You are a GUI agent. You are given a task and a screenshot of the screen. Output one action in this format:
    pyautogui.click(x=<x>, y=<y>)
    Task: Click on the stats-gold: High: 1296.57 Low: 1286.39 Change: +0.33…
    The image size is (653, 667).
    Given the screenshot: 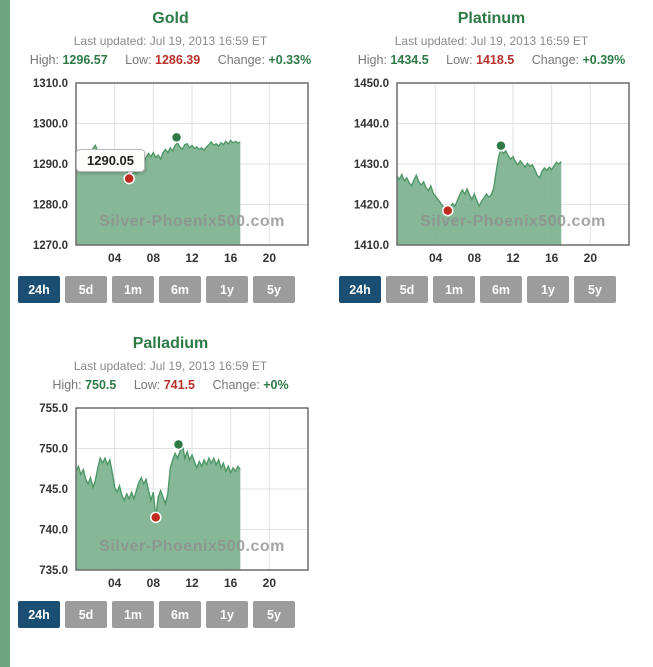 What is the action you would take?
    pyautogui.click(x=170, y=60)
    